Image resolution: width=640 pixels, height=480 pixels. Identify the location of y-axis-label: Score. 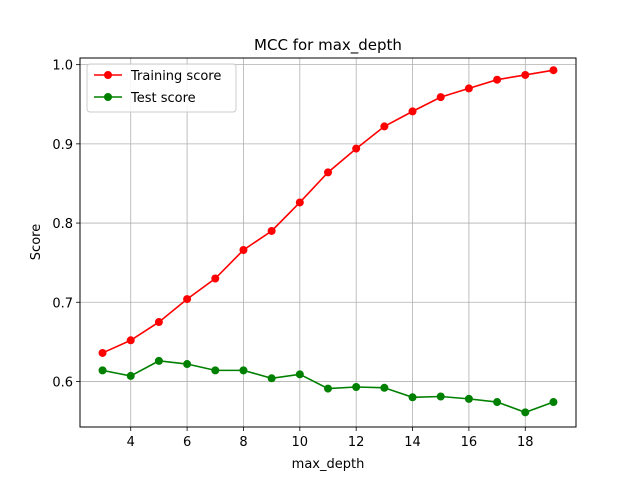
(36, 242).